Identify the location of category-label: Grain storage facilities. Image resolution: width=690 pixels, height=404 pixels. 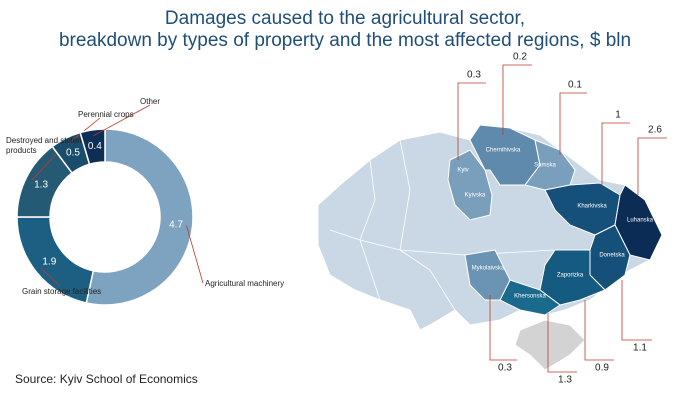
(62, 291).